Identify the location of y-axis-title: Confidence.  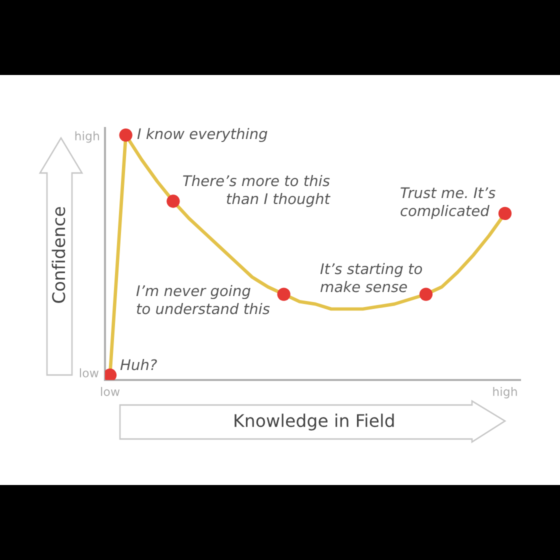
(59, 255).